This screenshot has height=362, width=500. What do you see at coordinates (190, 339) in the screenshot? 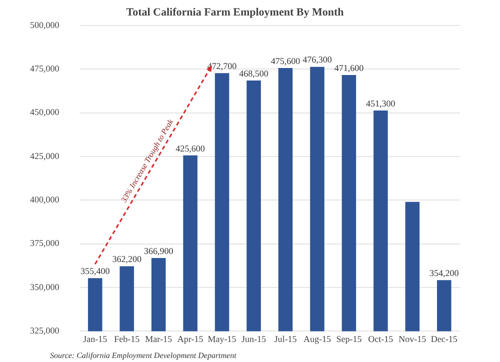
I see `x-tick-label: Apr-15` at bounding box center [190, 339].